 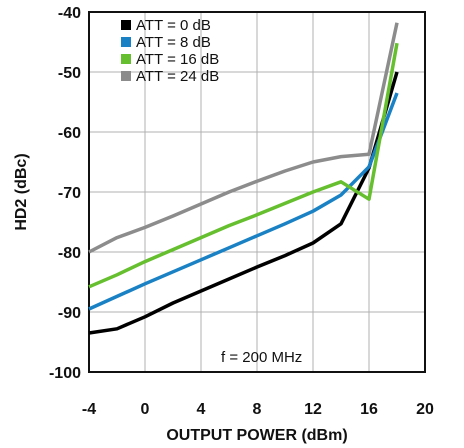 I want to click on y-tick-label: -40, so click(x=69, y=13).